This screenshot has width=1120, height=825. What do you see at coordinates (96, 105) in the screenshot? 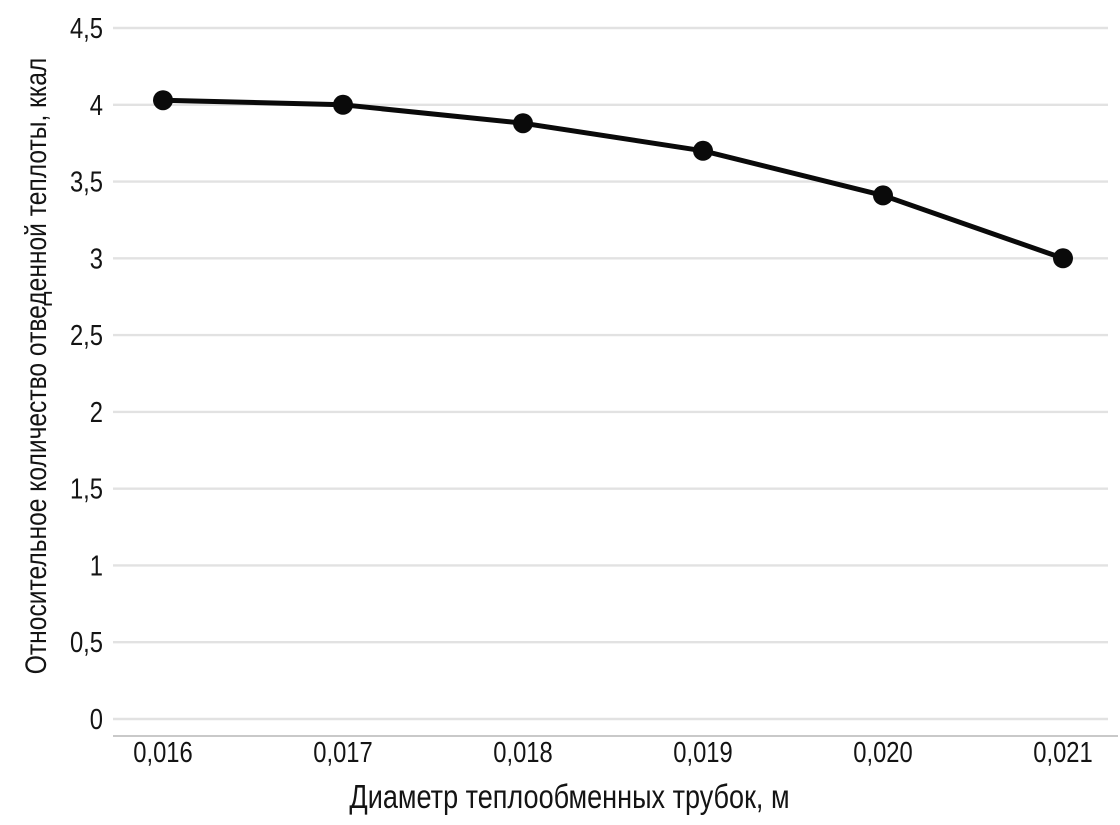
I see `y-tick-label: 4` at bounding box center [96, 105].